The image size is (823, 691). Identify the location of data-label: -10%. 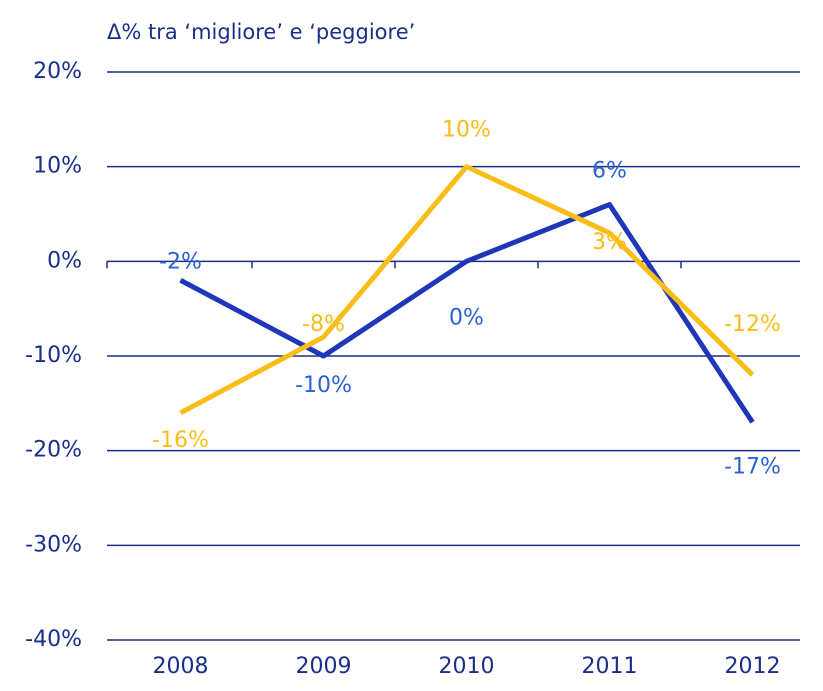
(323, 385).